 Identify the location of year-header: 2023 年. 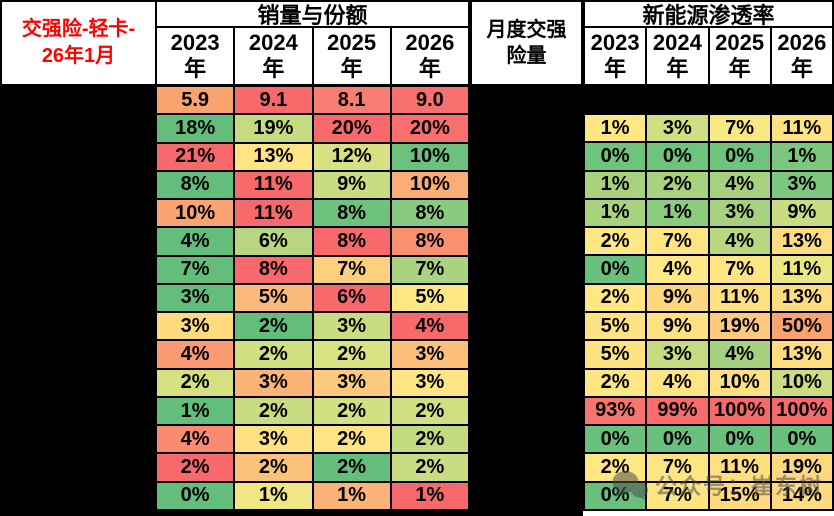
(195, 56).